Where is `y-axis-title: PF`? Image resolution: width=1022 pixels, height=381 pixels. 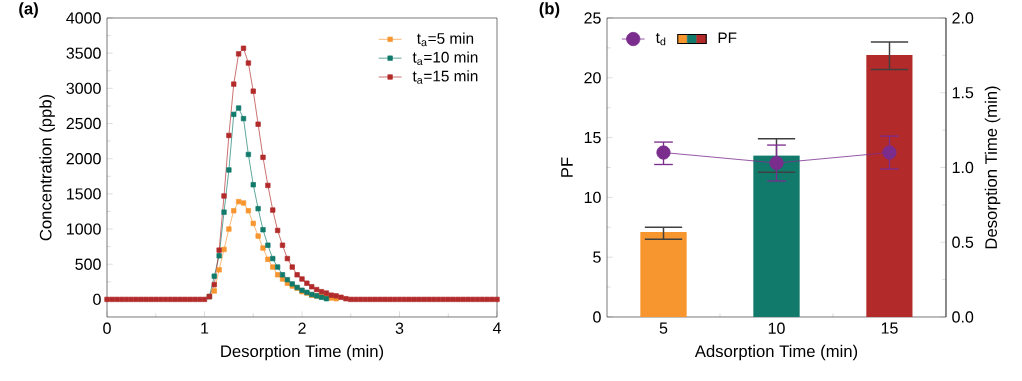 y-axis-title: PF is located at coordinates (567, 167).